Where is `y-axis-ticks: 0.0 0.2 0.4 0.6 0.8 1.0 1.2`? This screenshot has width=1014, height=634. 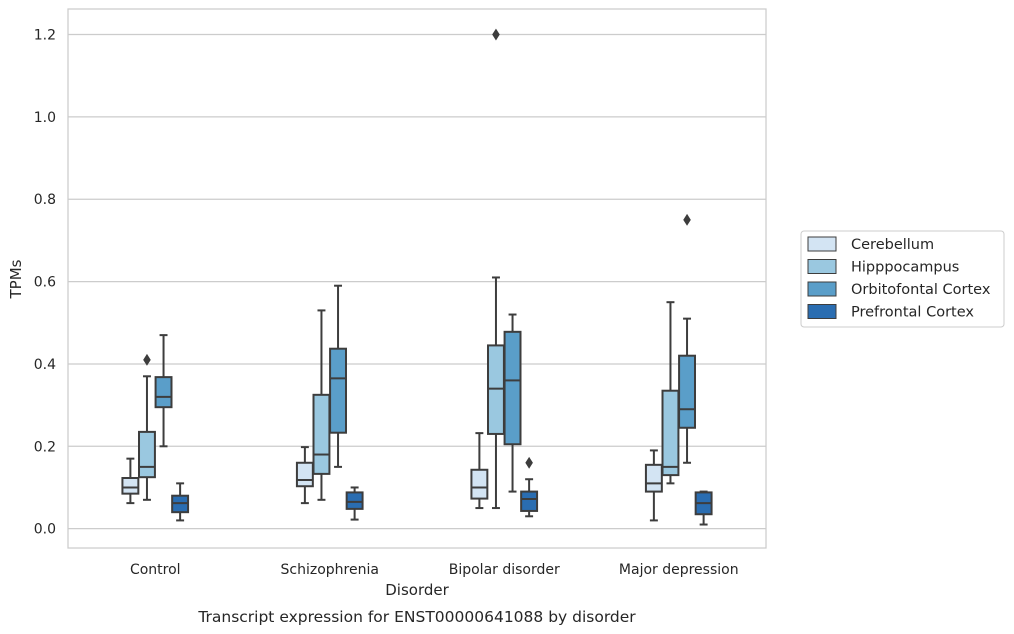
y-axis-ticks: 0.0 0.2 0.4 0.6 0.8 1.0 1.2 is located at coordinates (45, 283).